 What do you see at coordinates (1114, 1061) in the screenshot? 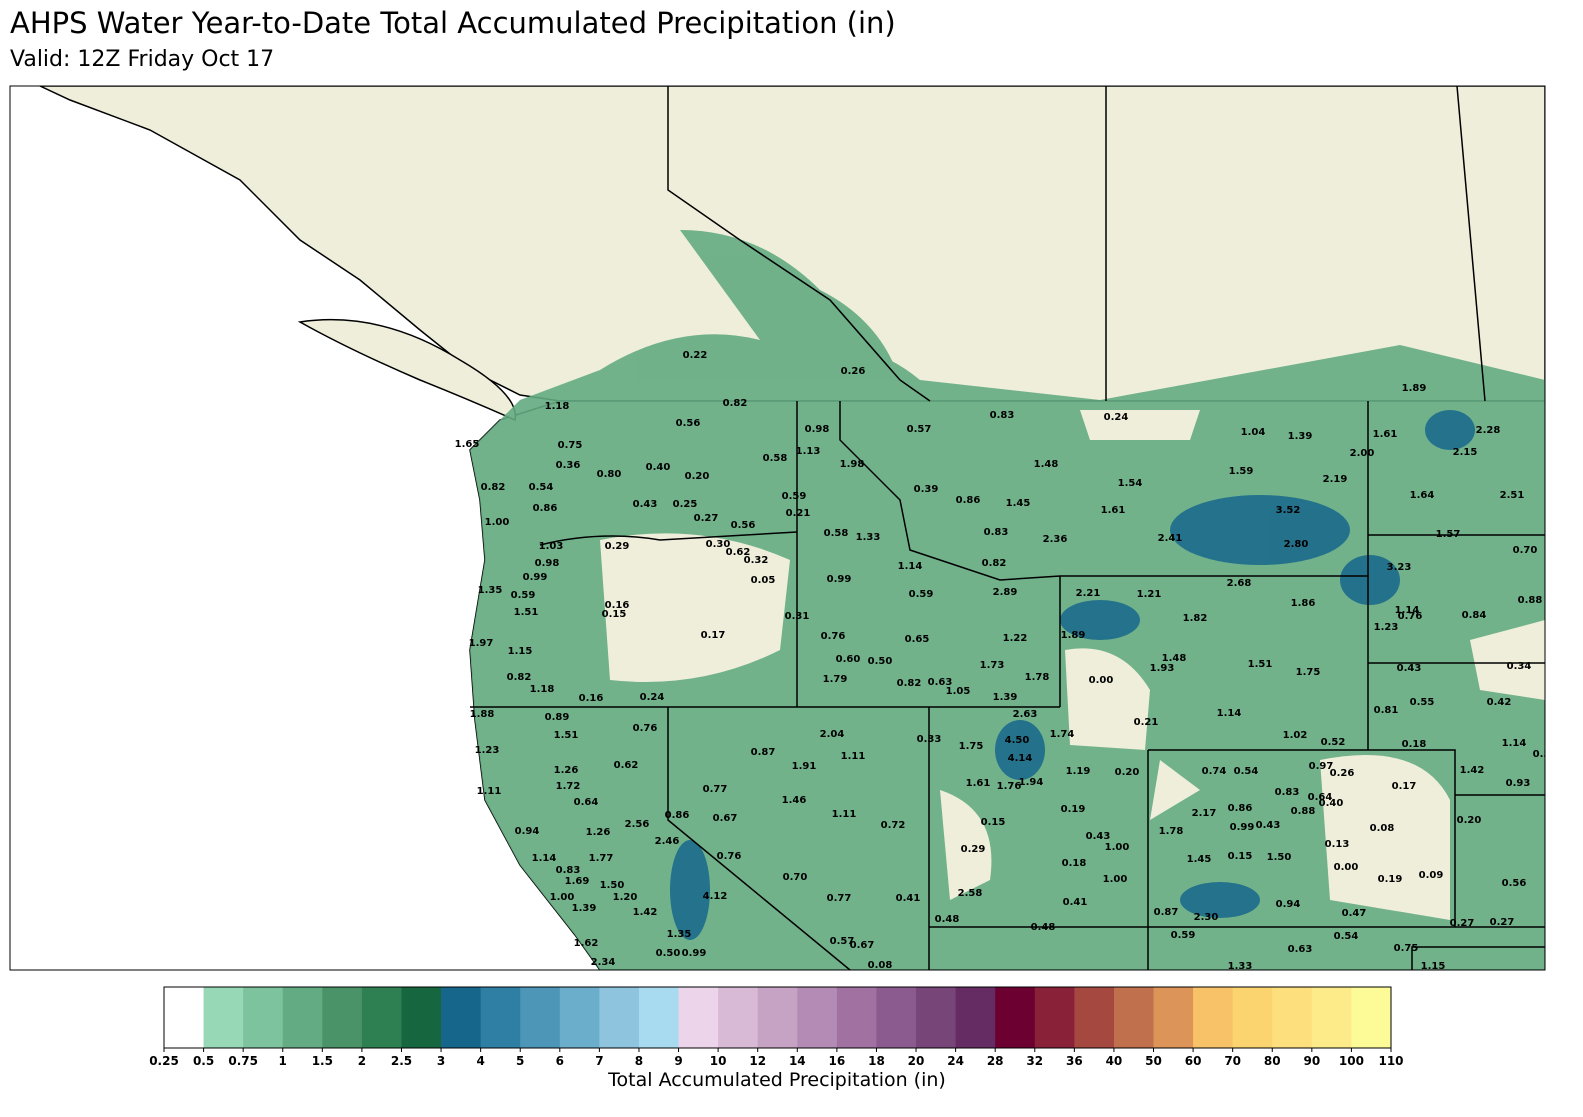
I see `colorbar-tick-label: 40` at bounding box center [1114, 1061].